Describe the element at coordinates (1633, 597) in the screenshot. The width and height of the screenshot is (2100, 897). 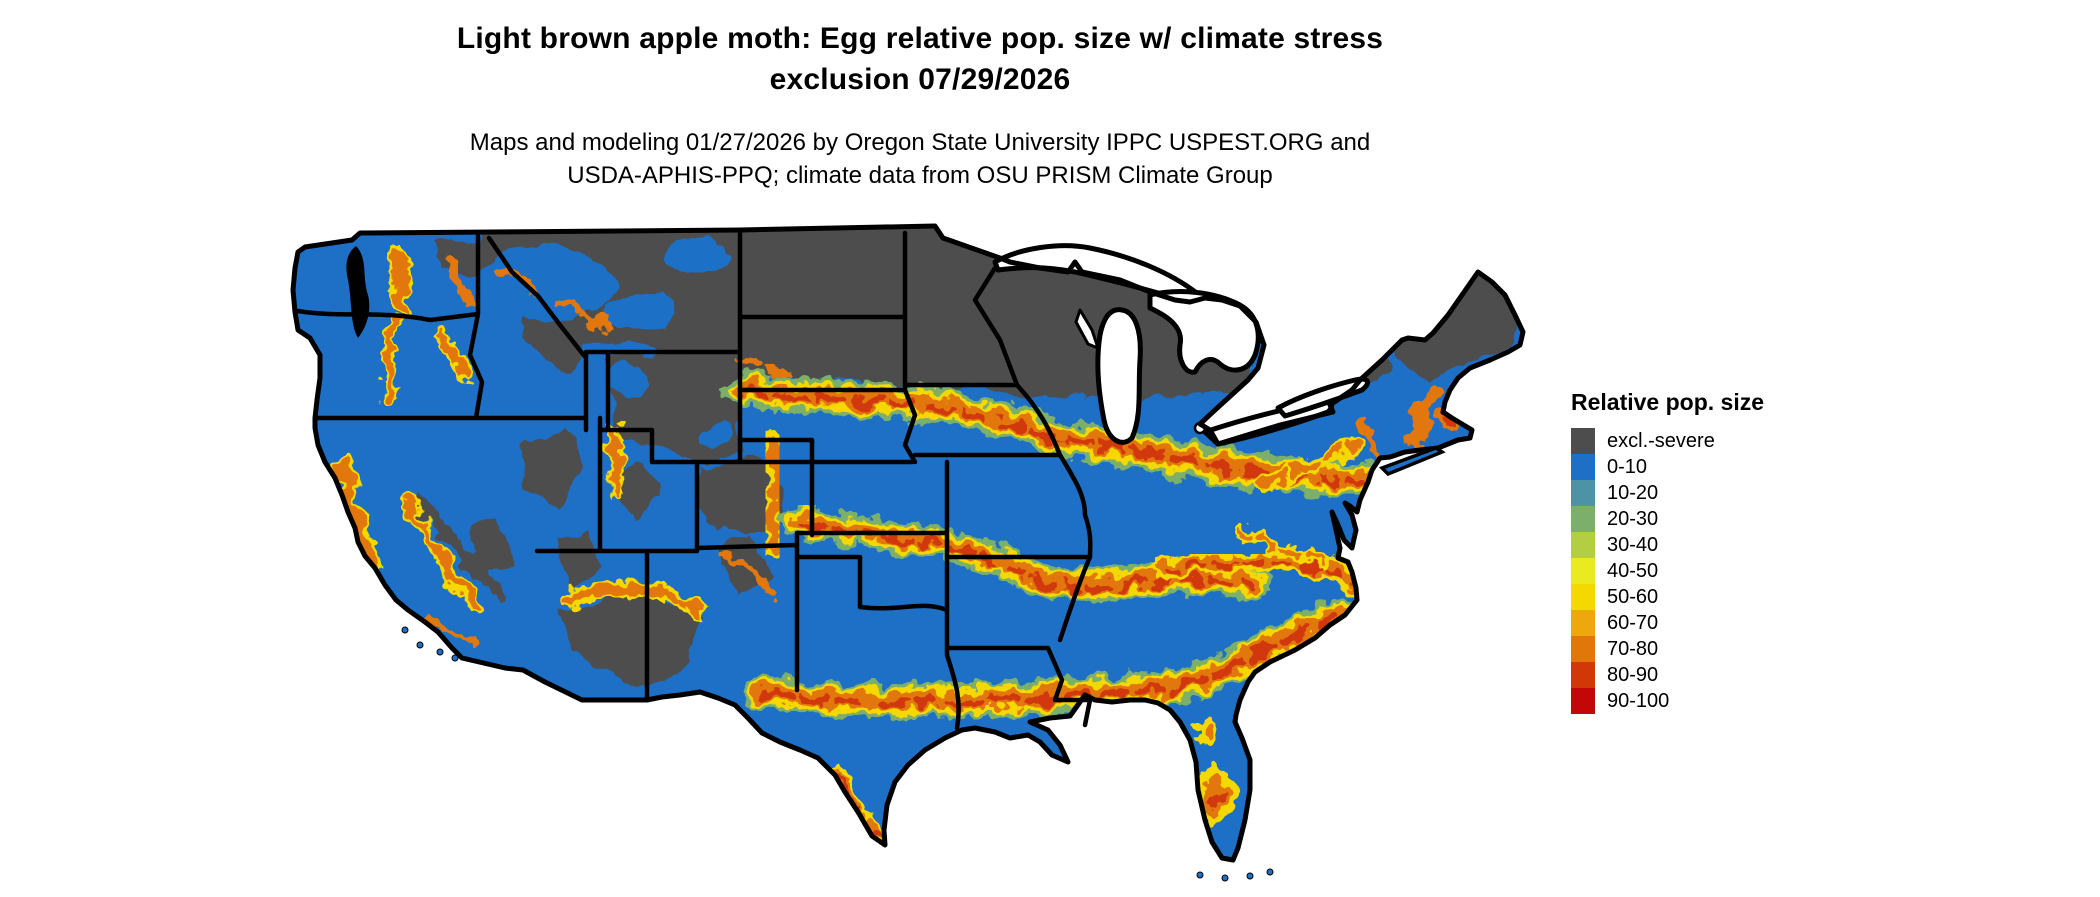
I see `legend-label: 50-60` at that location.